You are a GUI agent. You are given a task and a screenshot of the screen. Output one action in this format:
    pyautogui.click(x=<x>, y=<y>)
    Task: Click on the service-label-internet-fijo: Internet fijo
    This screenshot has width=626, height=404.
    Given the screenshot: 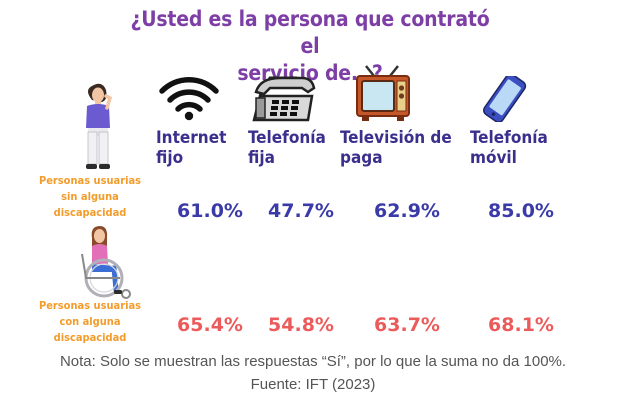 What is the action you would take?
    pyautogui.click(x=191, y=148)
    